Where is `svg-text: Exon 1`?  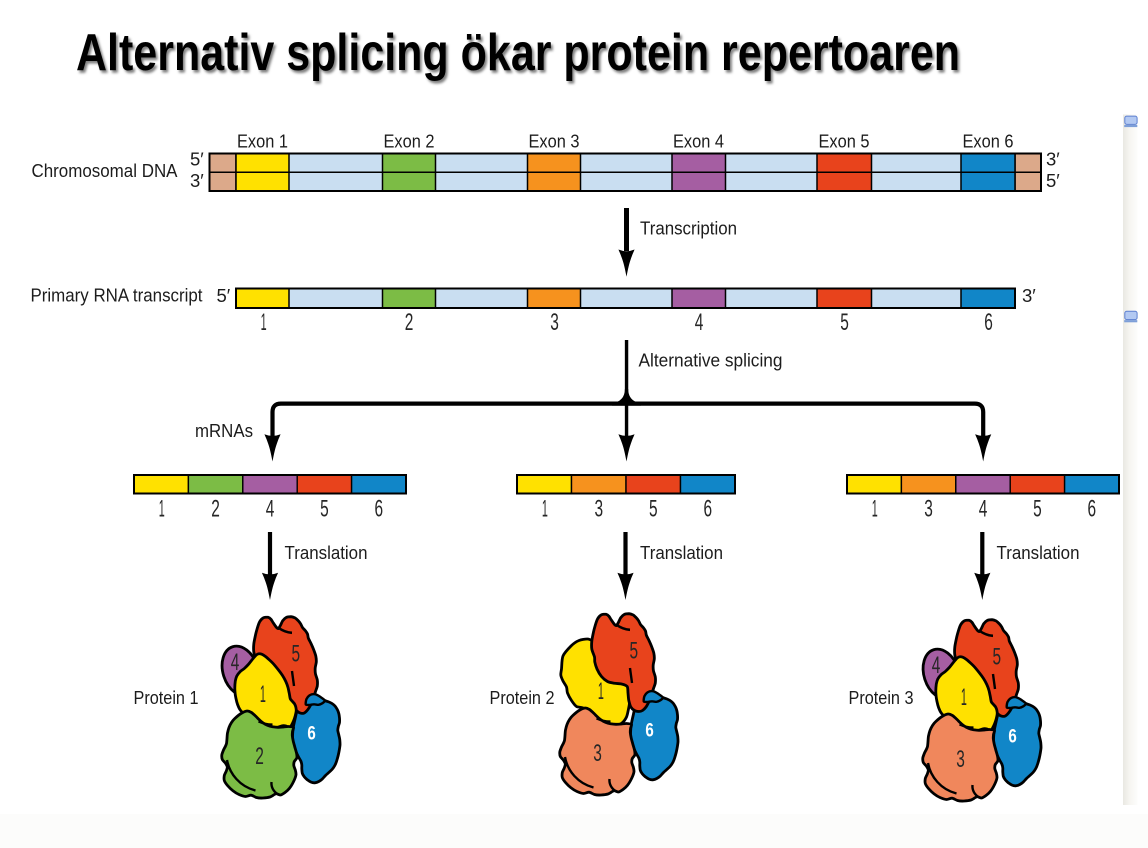 svg-text: Exon 1 is located at coordinates (262, 141).